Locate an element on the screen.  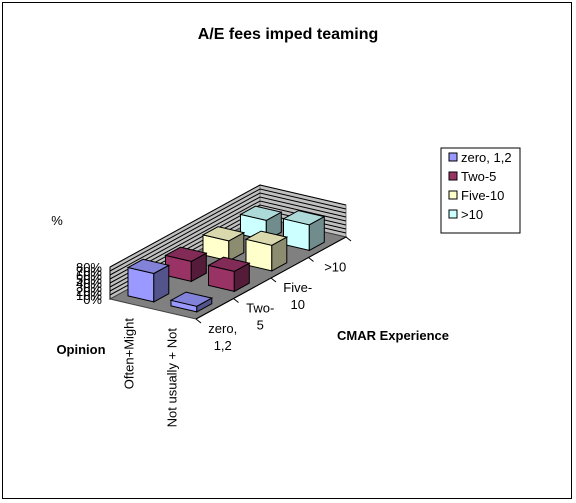
depth-tick-label: zero, 1,2 is located at coordinates (222, 337).